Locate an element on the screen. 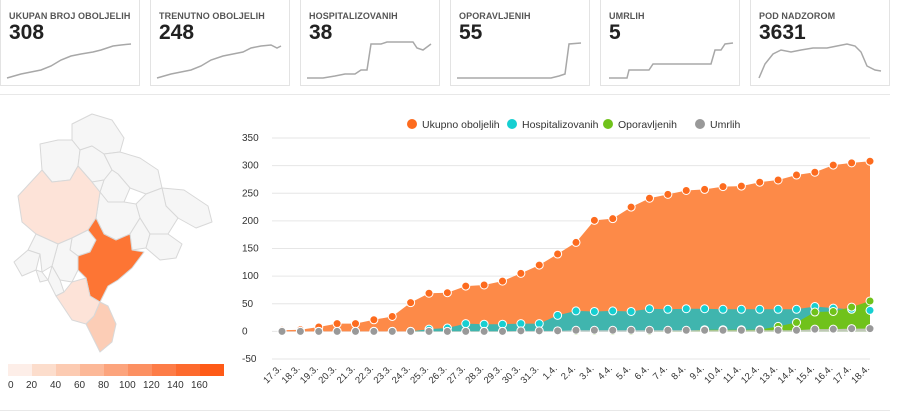 The image size is (900, 417). region-podgorica is located at coordinates (111, 260).